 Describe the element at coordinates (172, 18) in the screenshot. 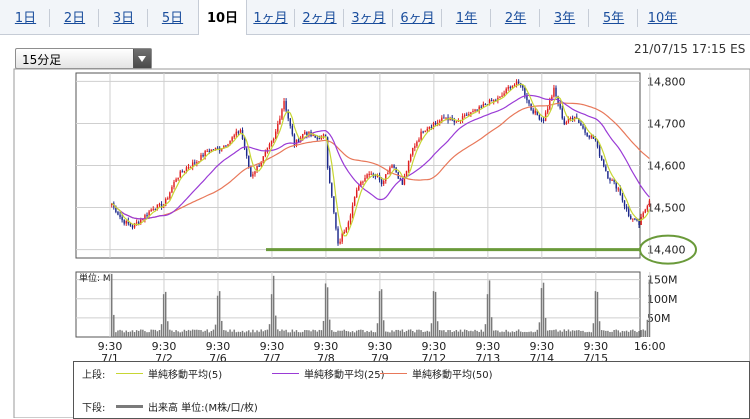

I see `tab-4: 5日` at that location.